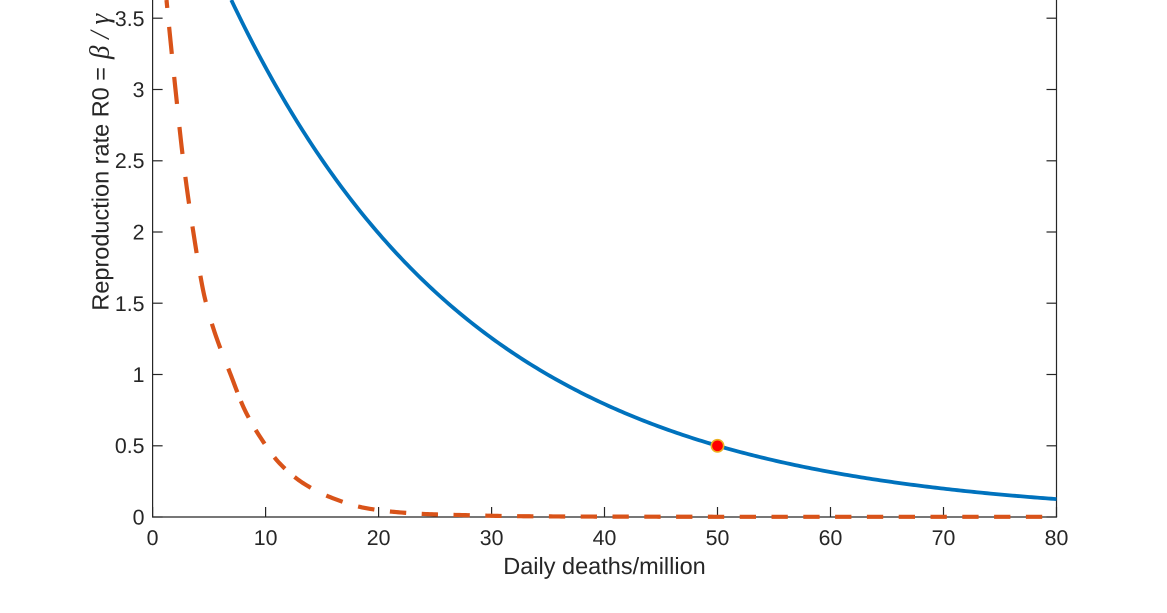 Image resolution: width=1167 pixels, height=613 pixels. What do you see at coordinates (605, 538) in the screenshot?
I see `svg-text: 40` at bounding box center [605, 538].